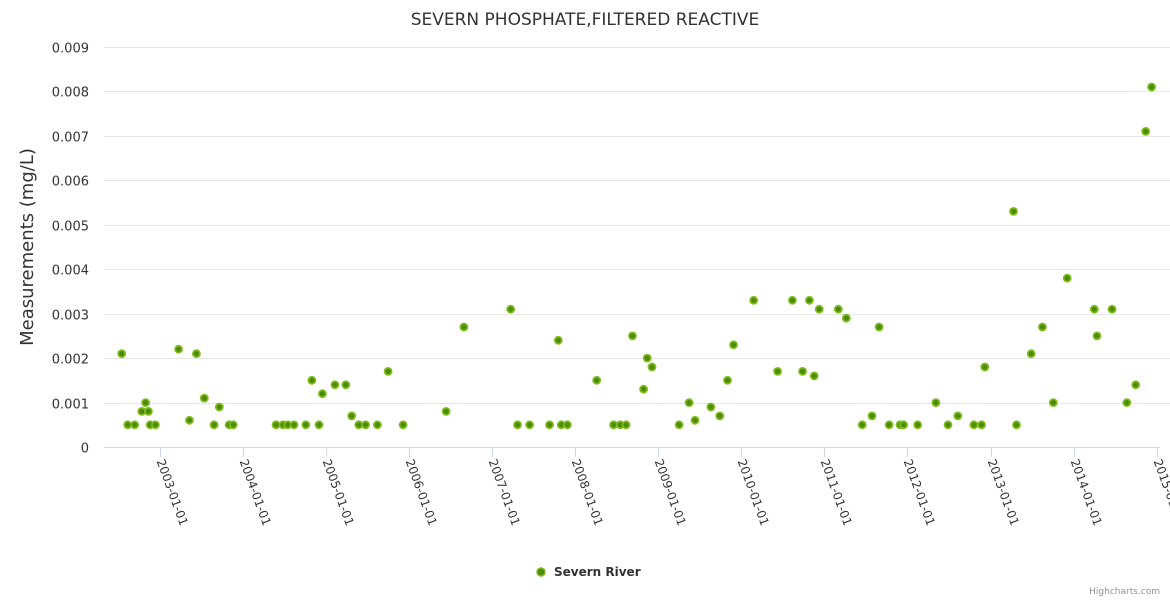 This screenshot has height=600, width=1170. Describe the element at coordinates (1124, 592) in the screenshot. I see `credits-link: Highcharts.com` at that location.